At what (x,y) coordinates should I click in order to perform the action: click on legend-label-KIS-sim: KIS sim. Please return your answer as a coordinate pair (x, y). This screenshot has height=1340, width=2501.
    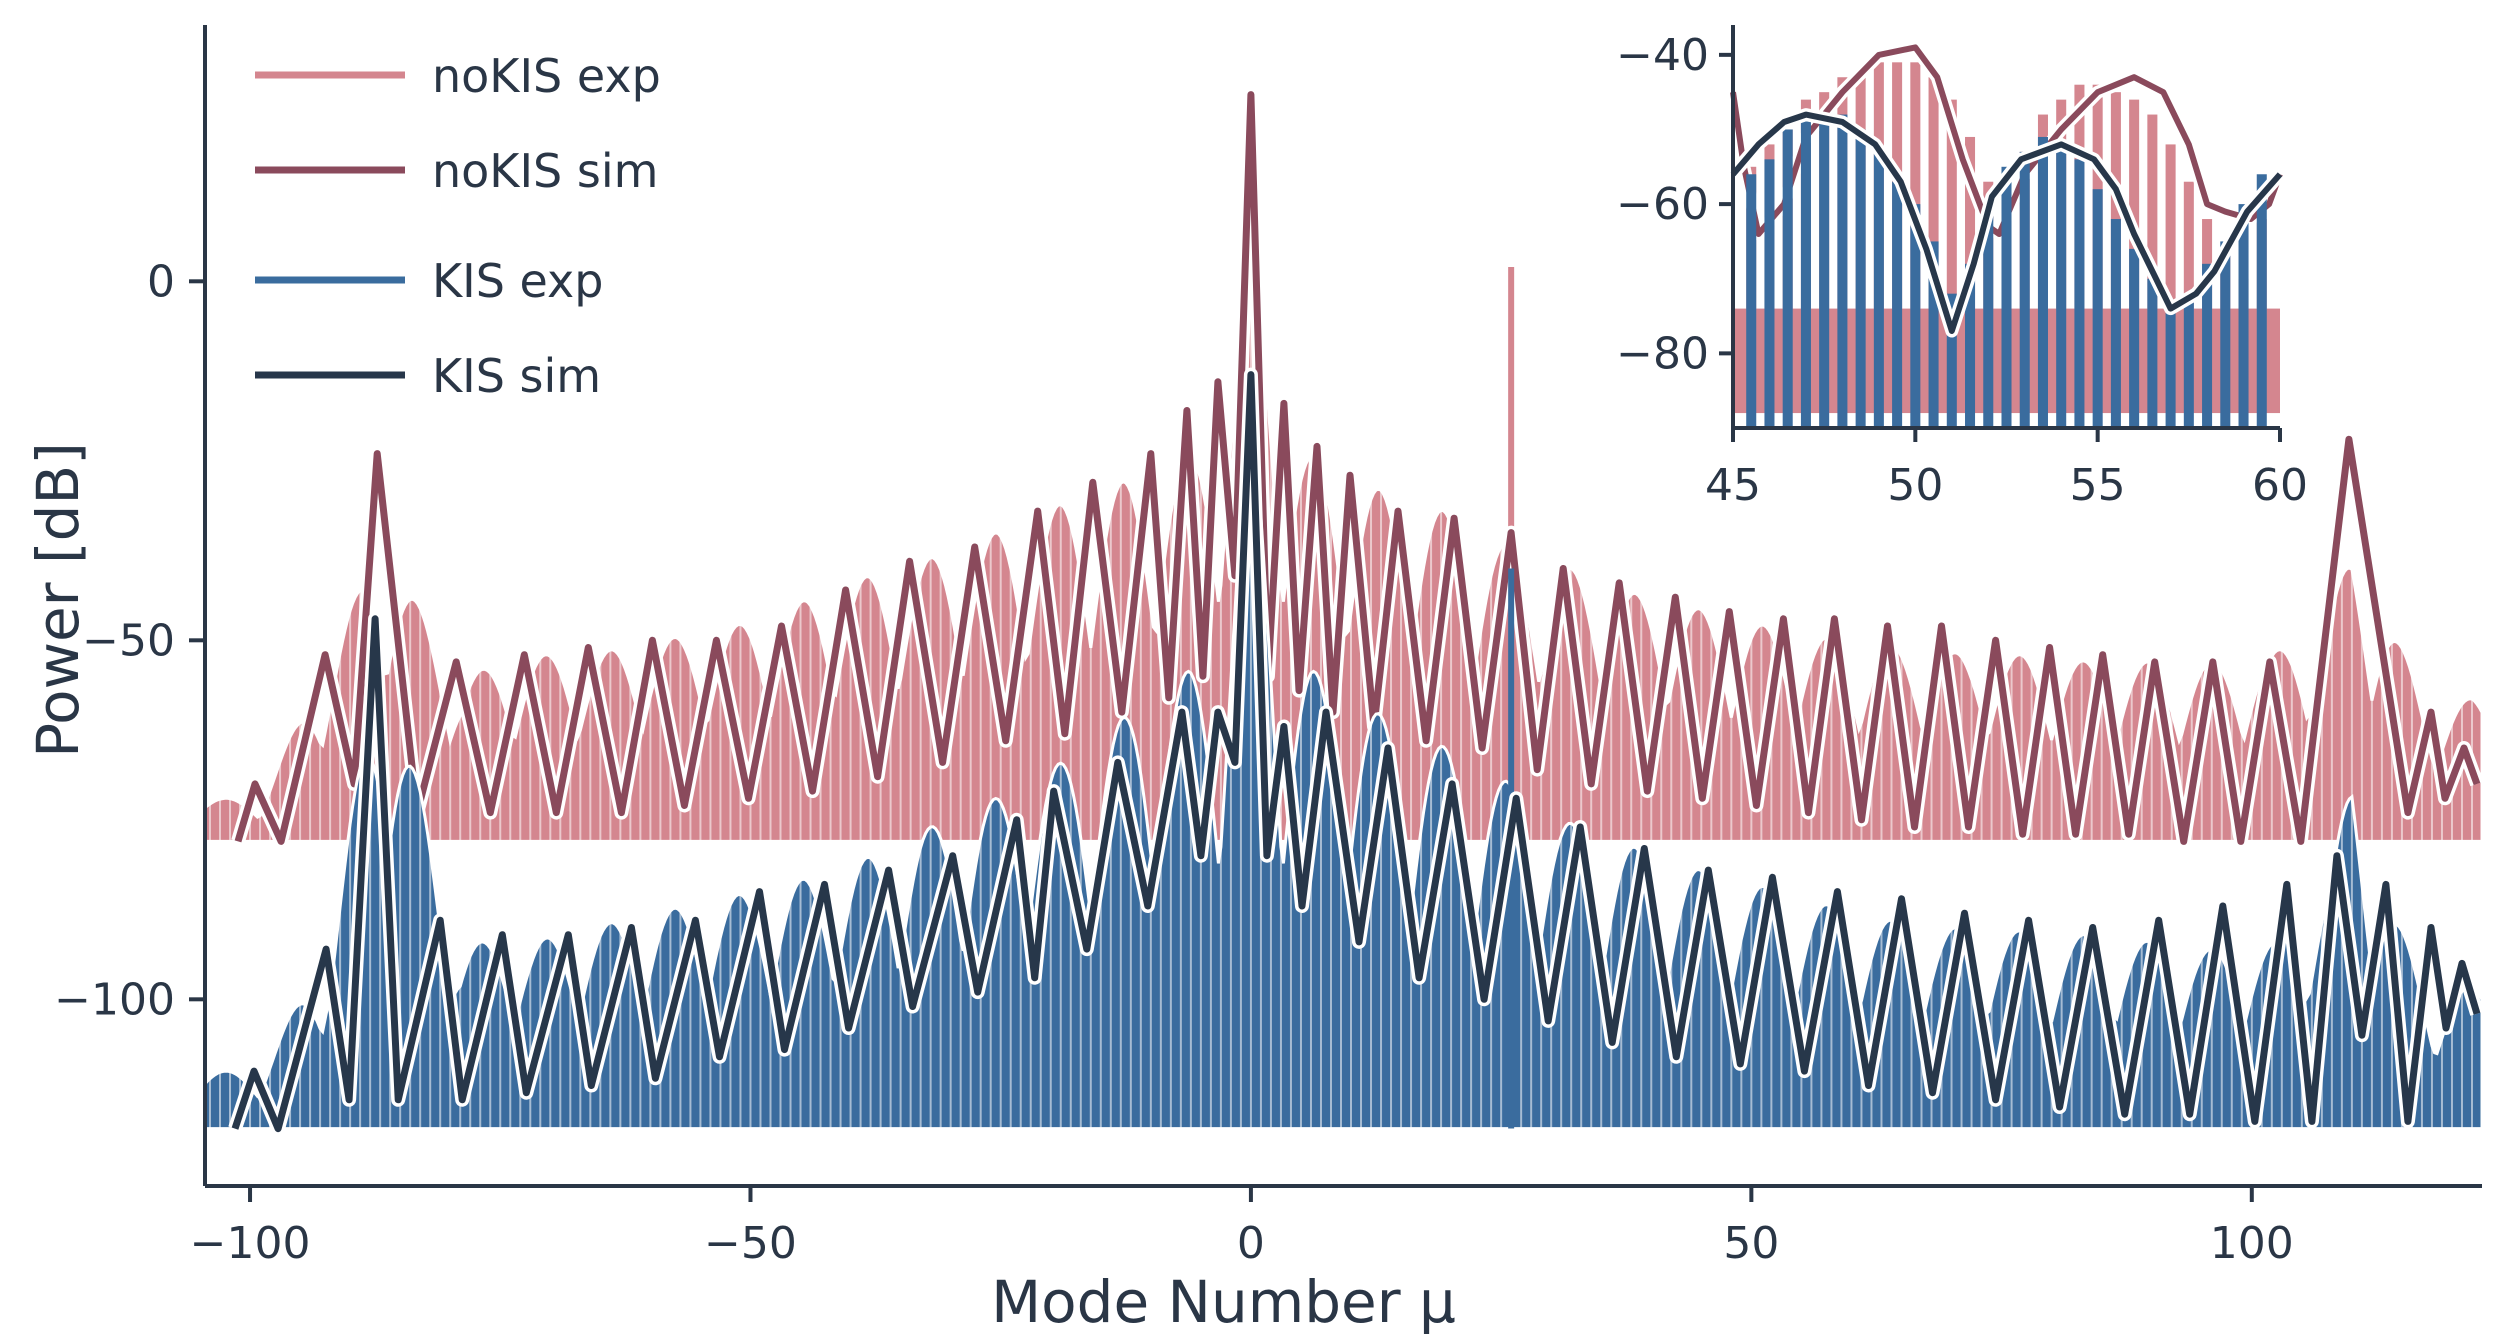
    Looking at the image, I should click on (516, 376).